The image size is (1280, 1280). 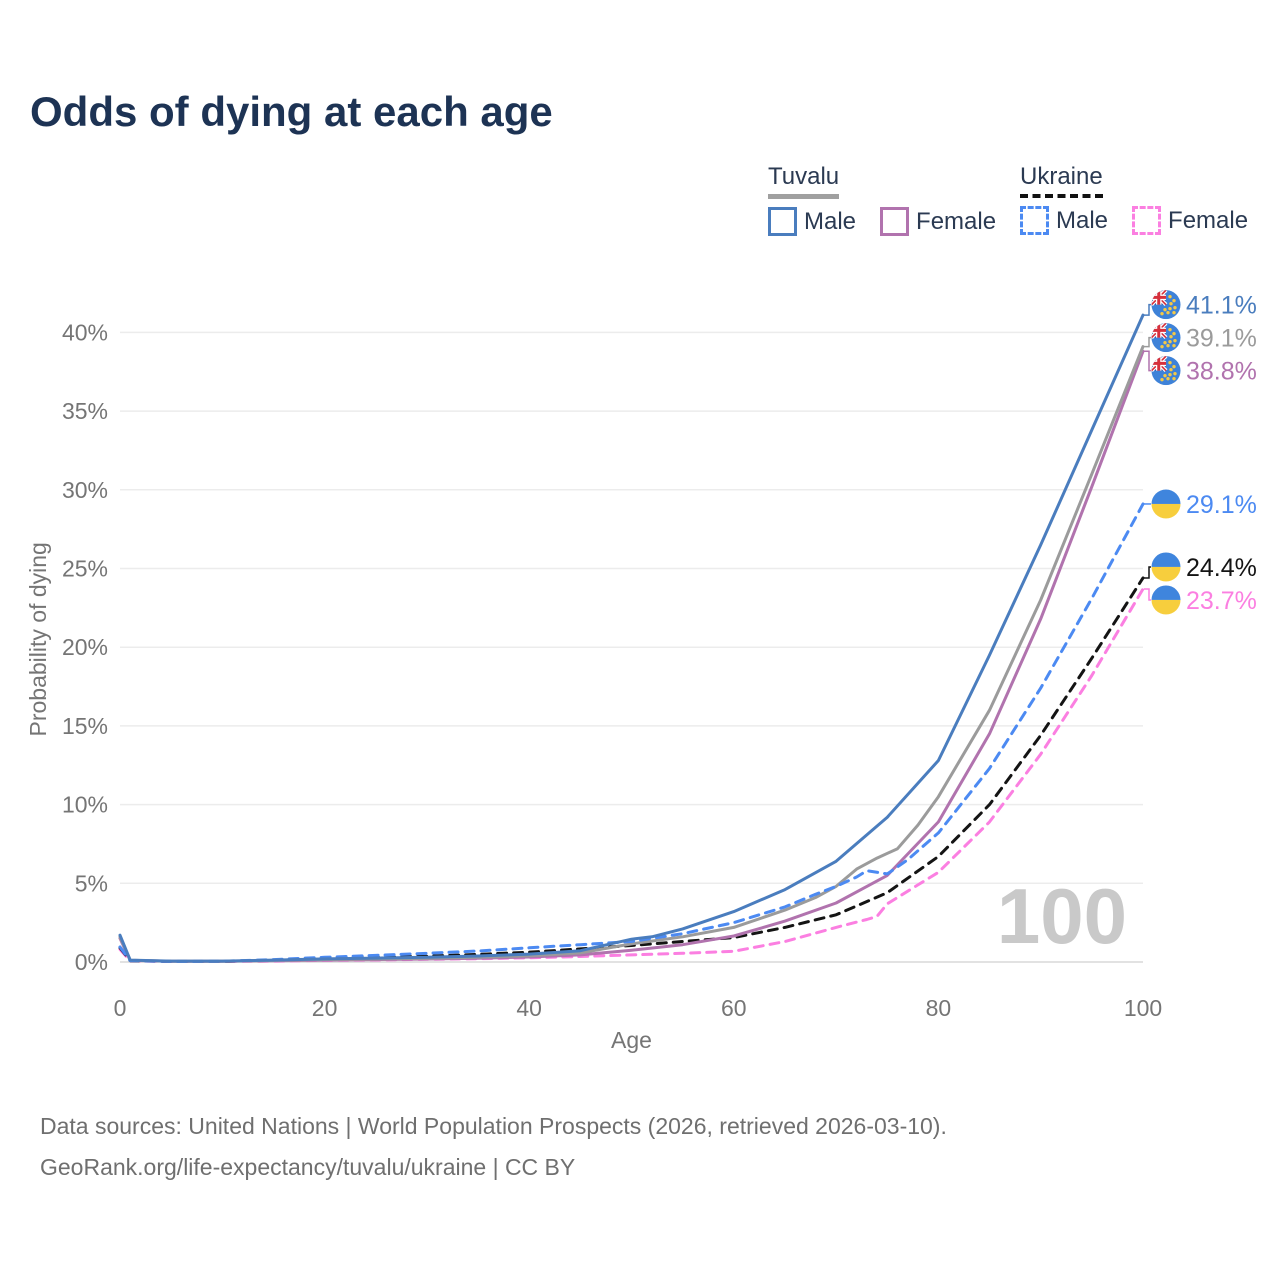 What do you see at coordinates (85, 726) in the screenshot?
I see `y-tick-label: 15%` at bounding box center [85, 726].